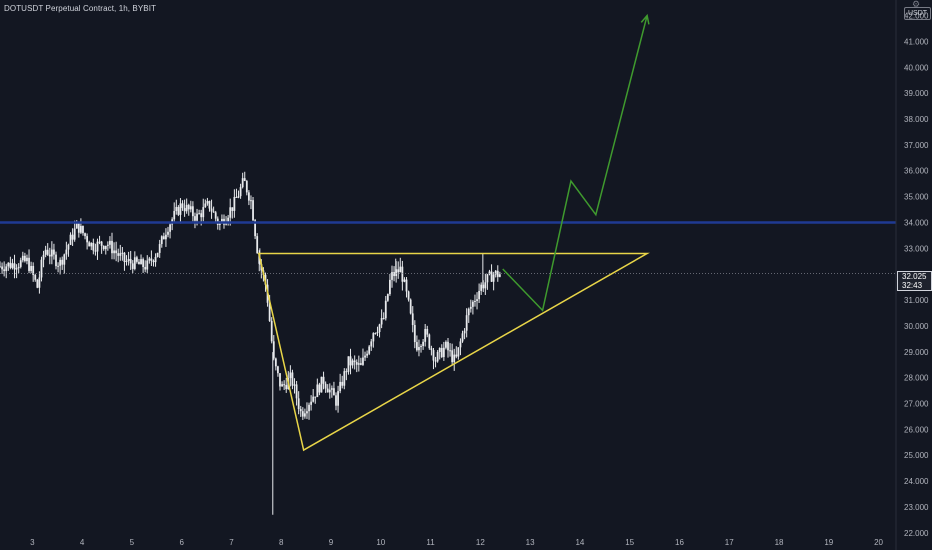 The height and width of the screenshot is (550, 932). What do you see at coordinates (916, 455) in the screenshot?
I see `y-tick-label: 25.000` at bounding box center [916, 455].